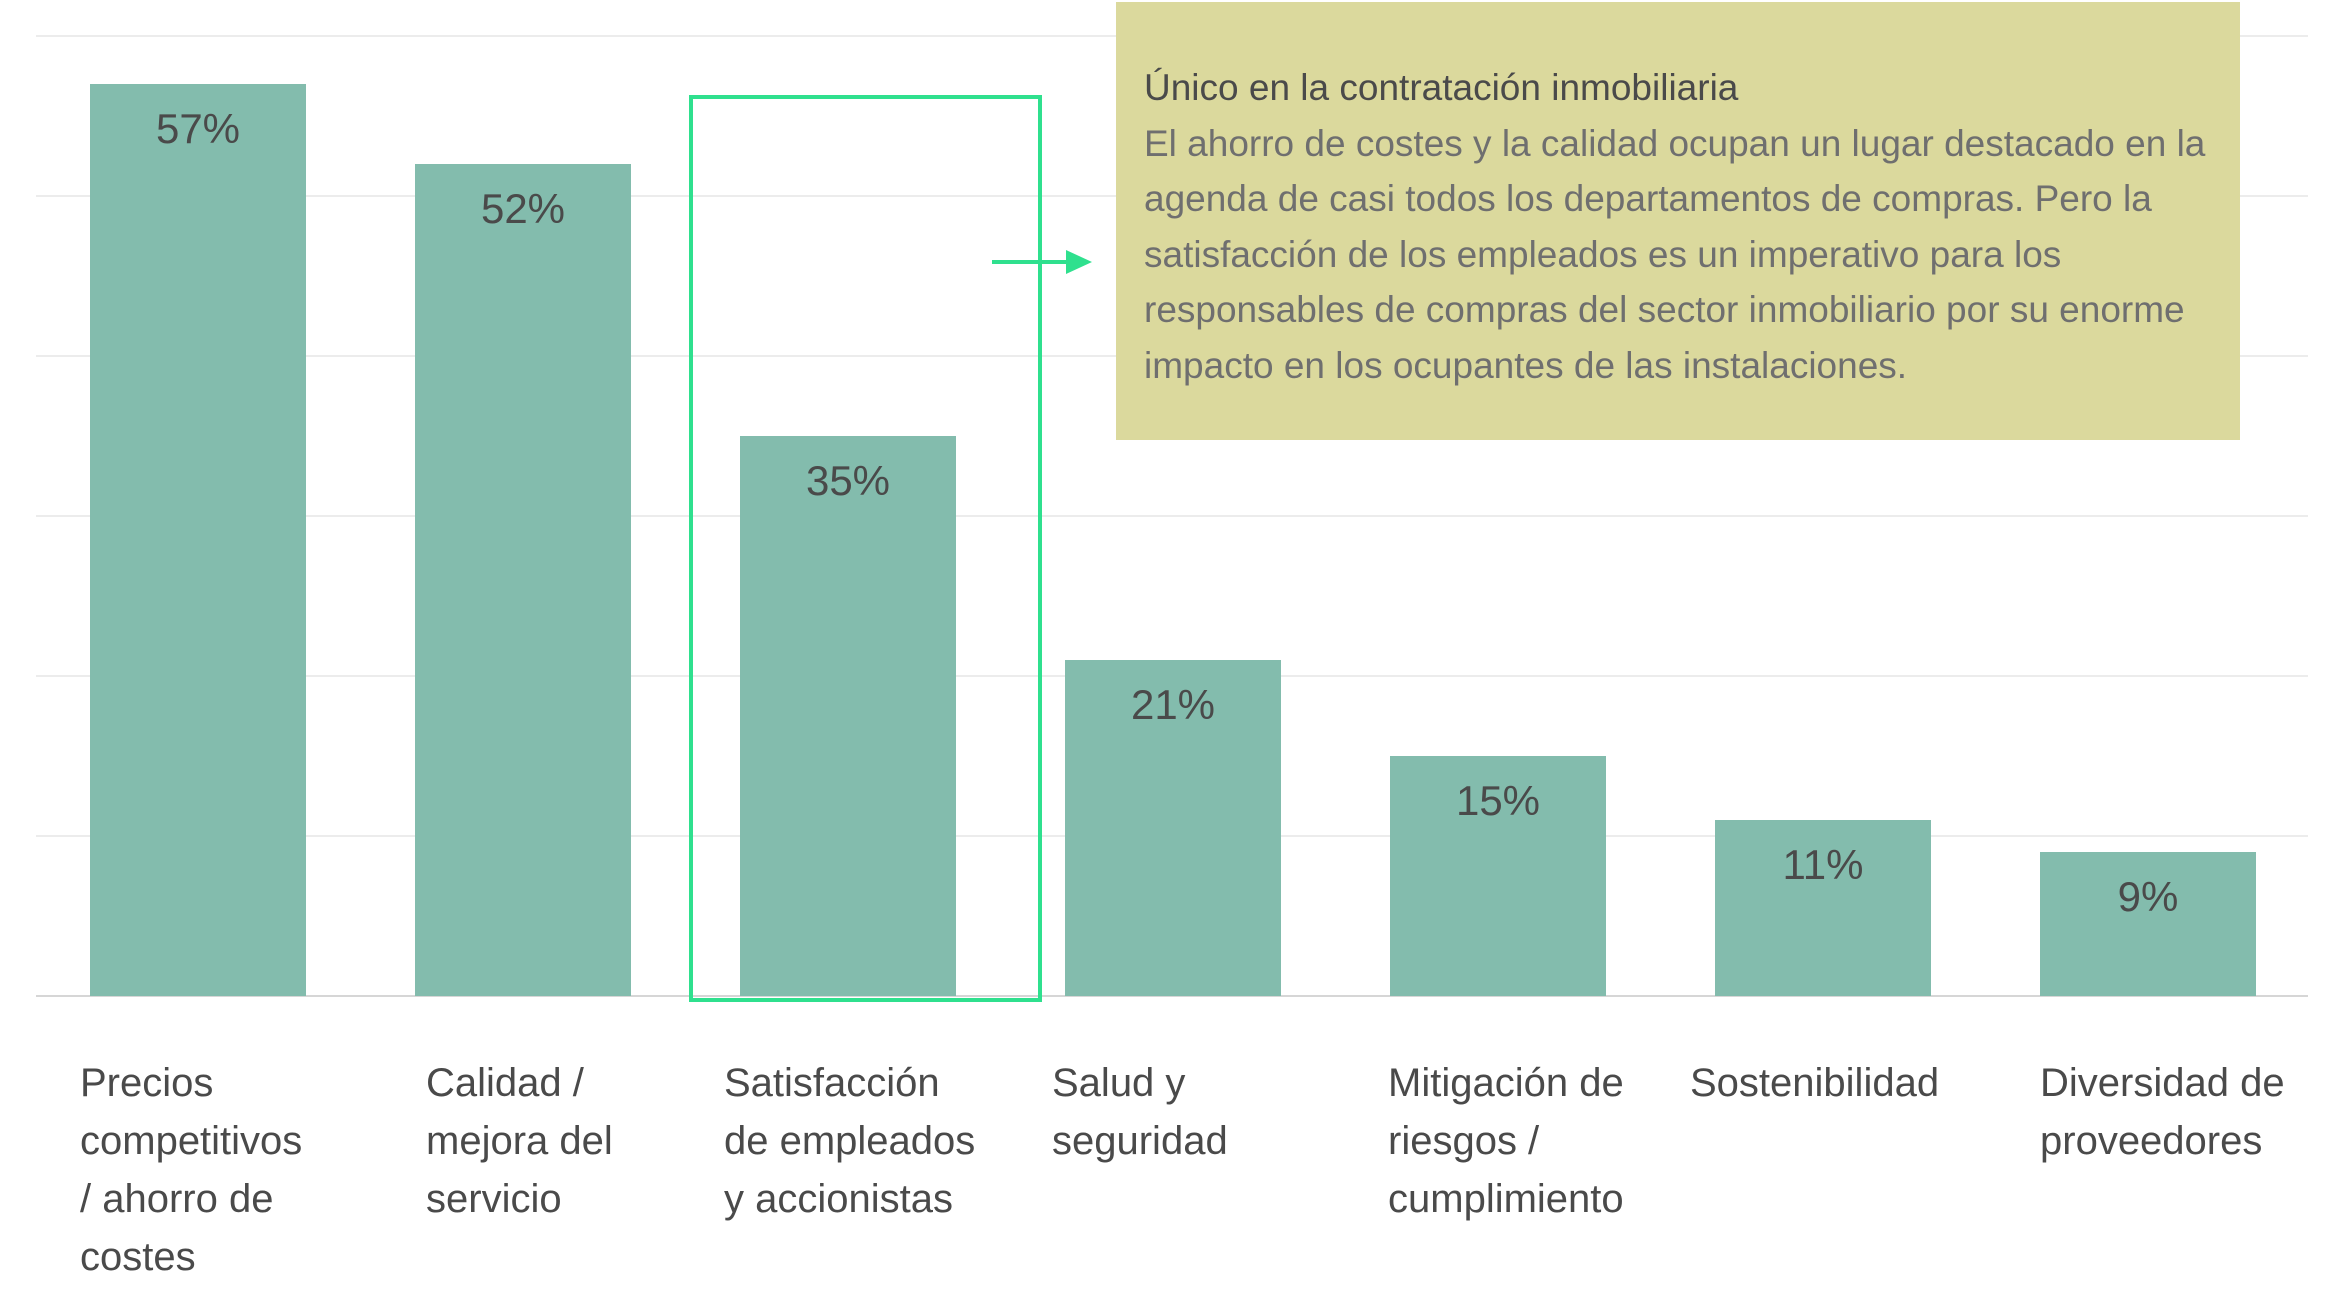  What do you see at coordinates (850, 1141) in the screenshot?
I see `x-tick-label: Satisfacción de empleados y accionistas` at bounding box center [850, 1141].